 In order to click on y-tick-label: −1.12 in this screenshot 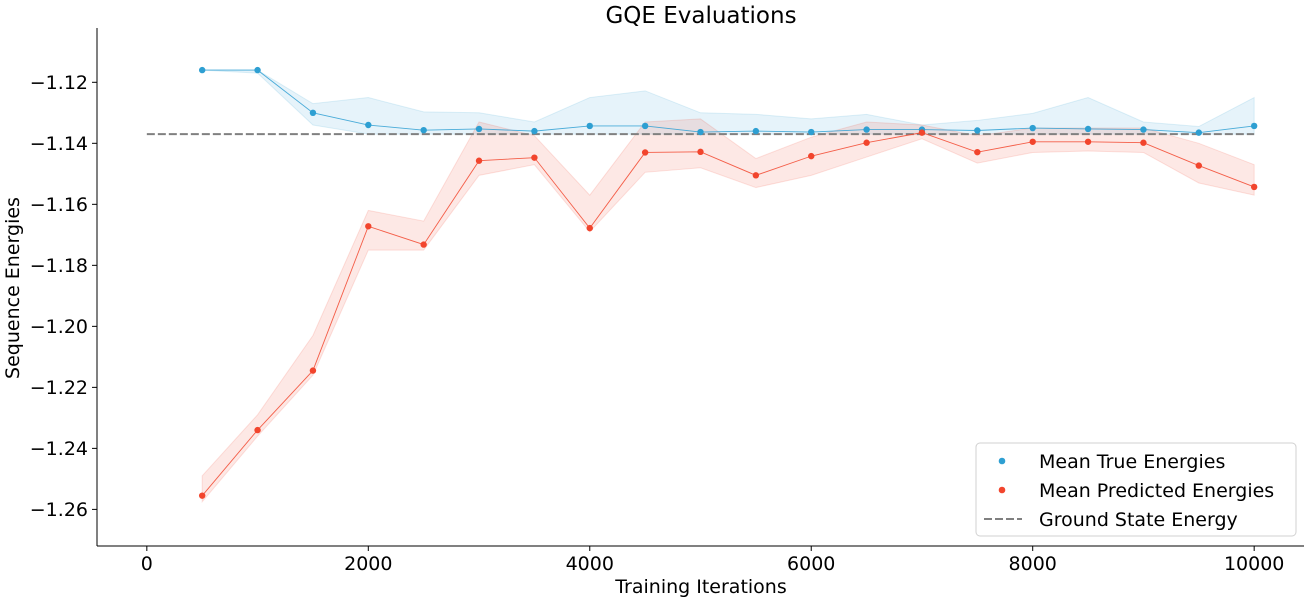, I will do `click(59, 83)`.